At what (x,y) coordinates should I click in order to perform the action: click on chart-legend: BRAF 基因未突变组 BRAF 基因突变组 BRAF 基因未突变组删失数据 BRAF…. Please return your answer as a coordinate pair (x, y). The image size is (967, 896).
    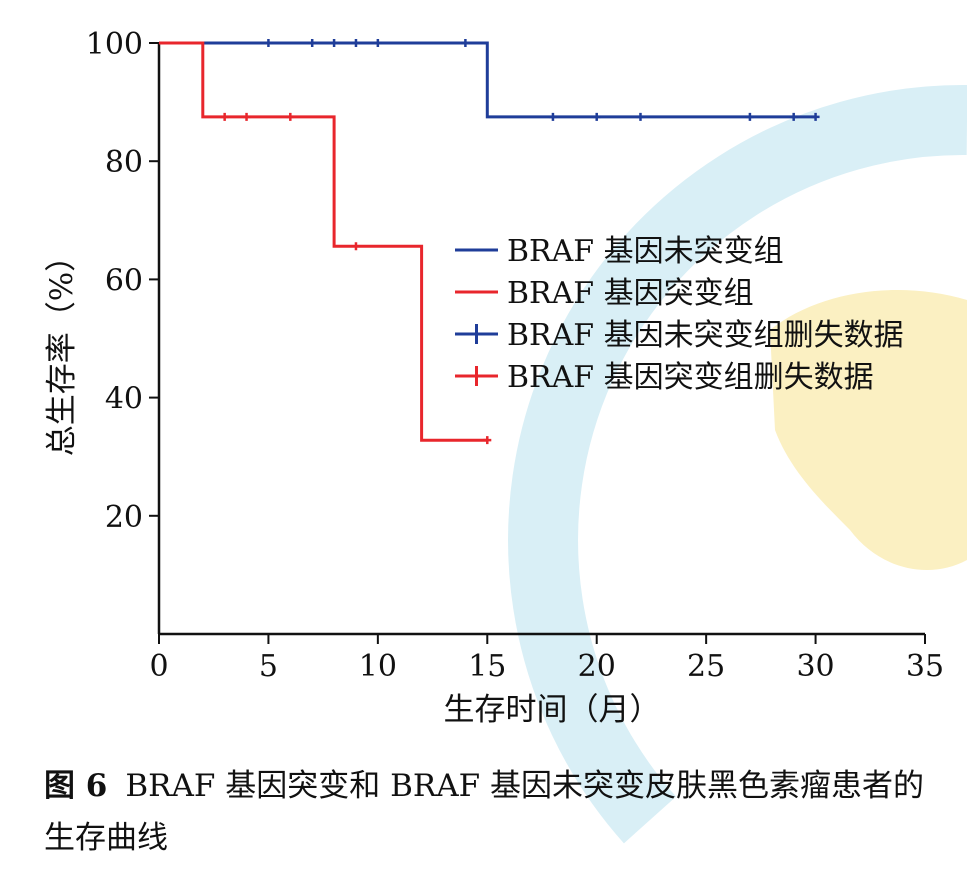
    Looking at the image, I should click on (679, 314).